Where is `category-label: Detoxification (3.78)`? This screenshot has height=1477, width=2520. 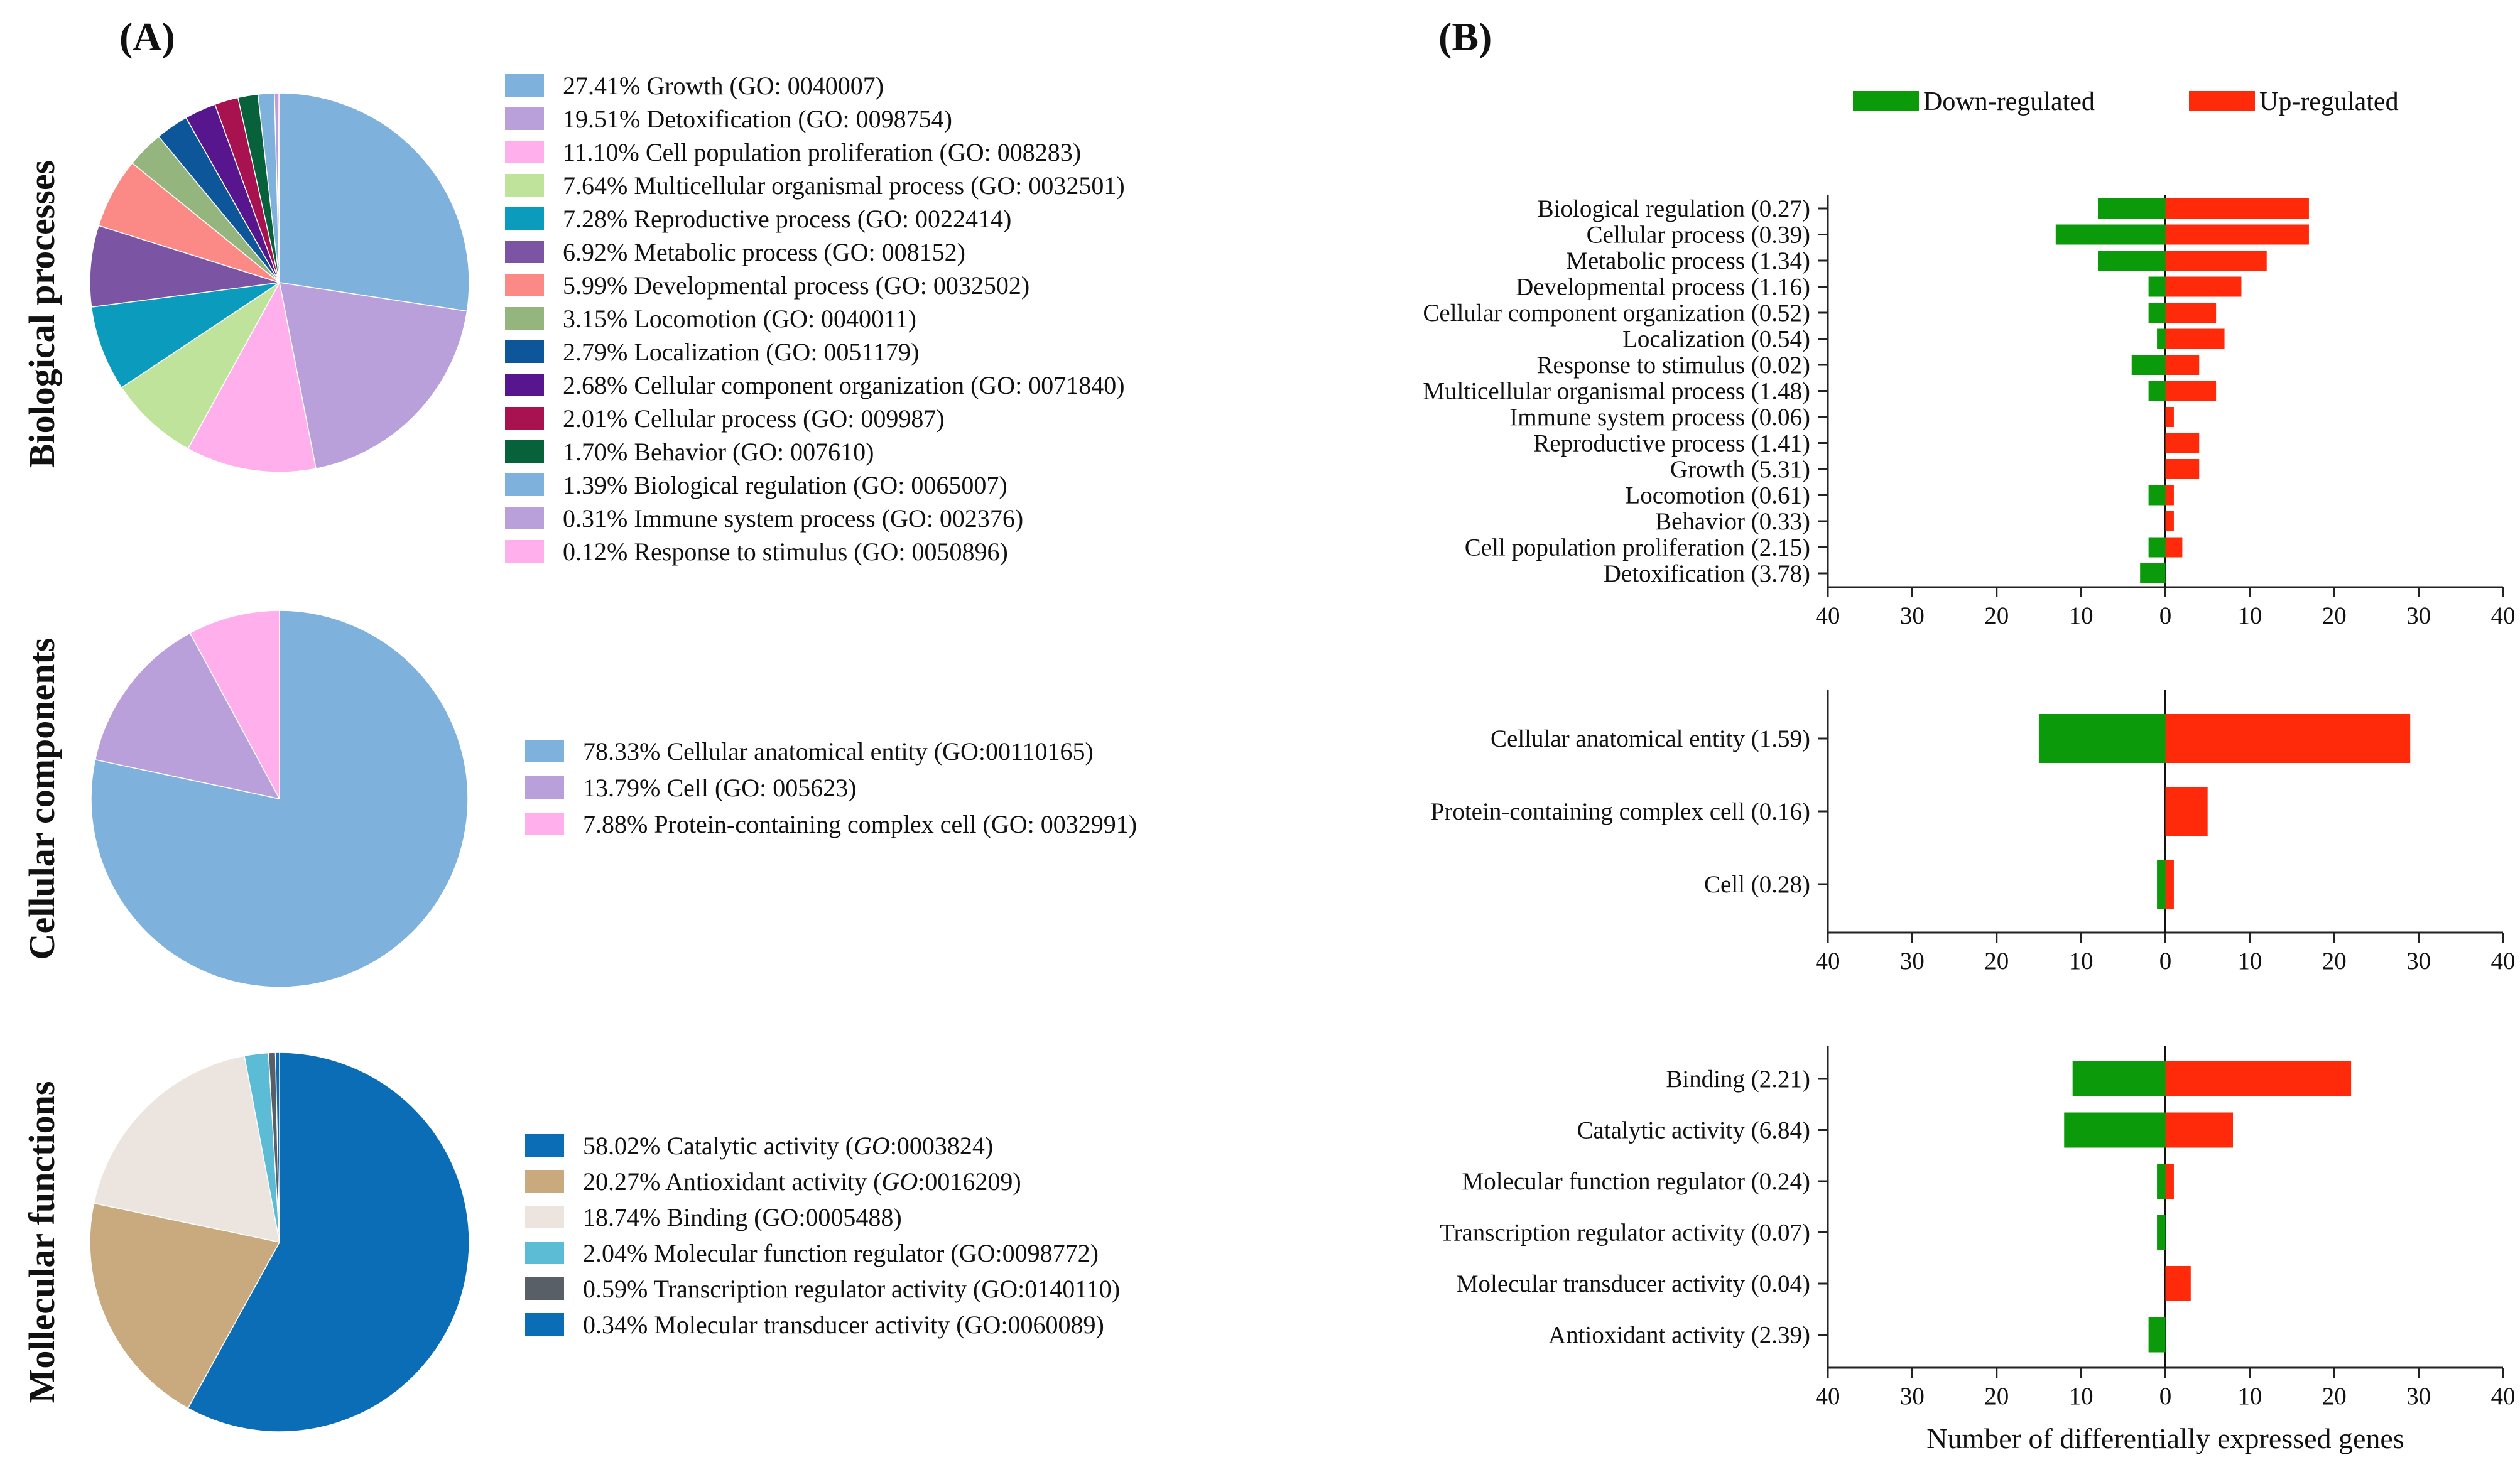 category-label: Detoxification (3.78) is located at coordinates (1707, 573).